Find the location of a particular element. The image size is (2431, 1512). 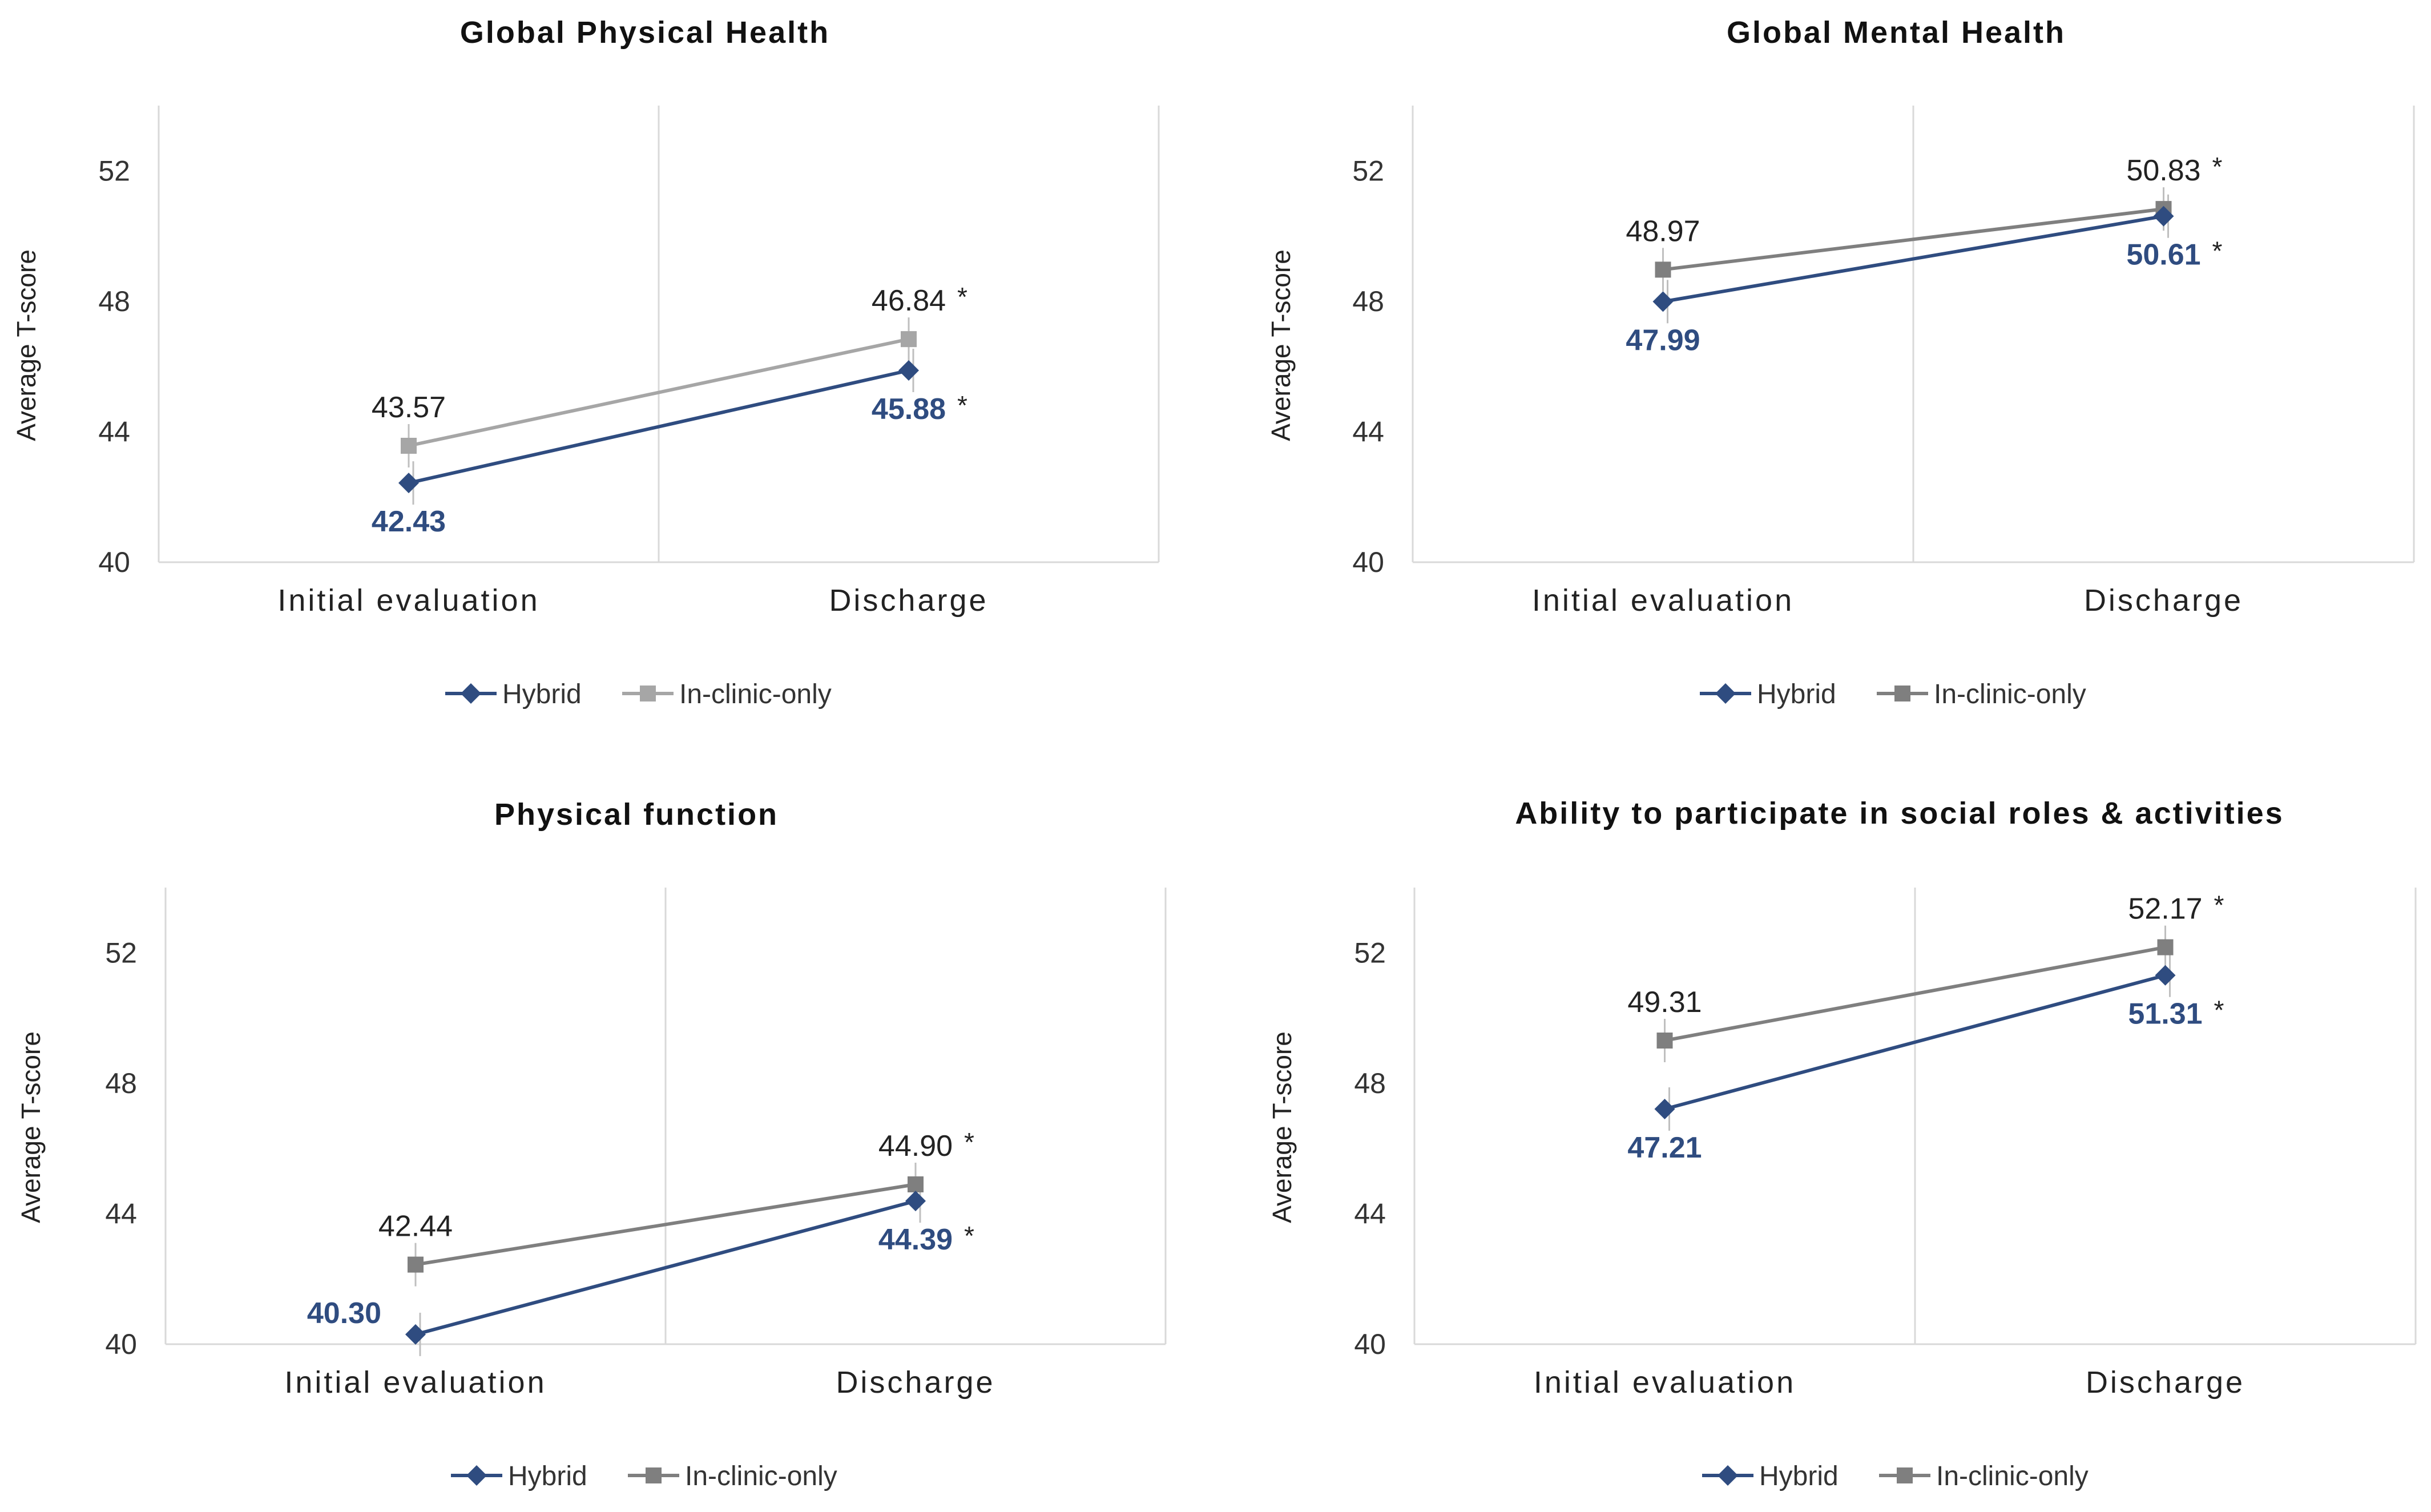

chart-title: Global Mental Health is located at coordinates (1897, 32).